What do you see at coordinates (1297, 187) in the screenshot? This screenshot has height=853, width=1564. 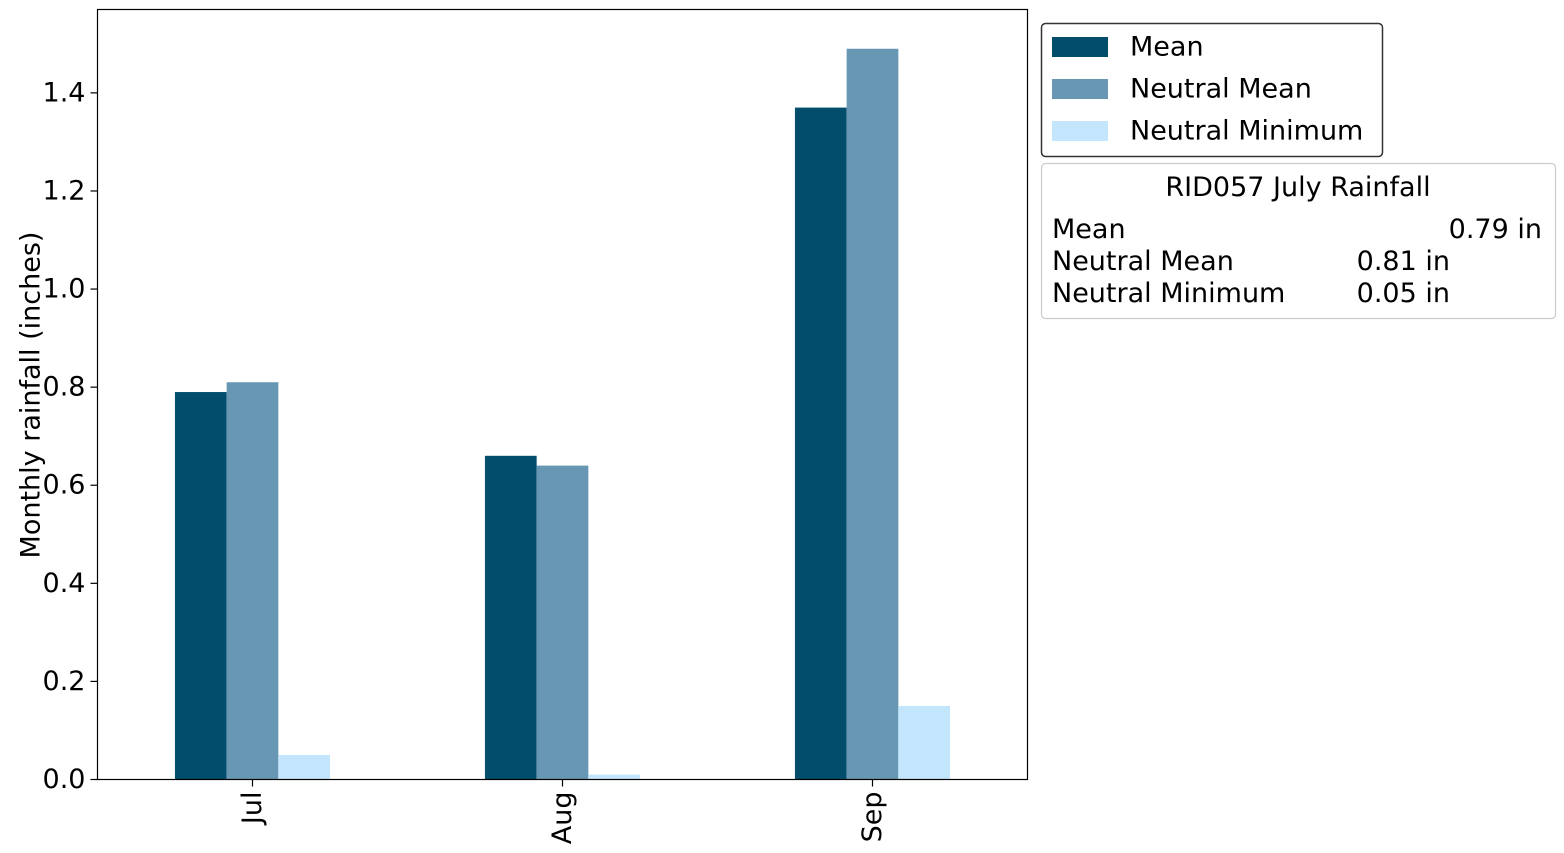 I see `stats-box-title: RID057 July Rainfall` at bounding box center [1297, 187].